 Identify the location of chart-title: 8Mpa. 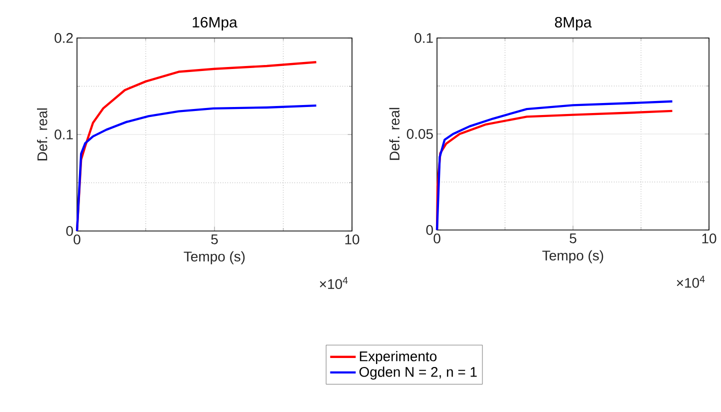
(573, 23).